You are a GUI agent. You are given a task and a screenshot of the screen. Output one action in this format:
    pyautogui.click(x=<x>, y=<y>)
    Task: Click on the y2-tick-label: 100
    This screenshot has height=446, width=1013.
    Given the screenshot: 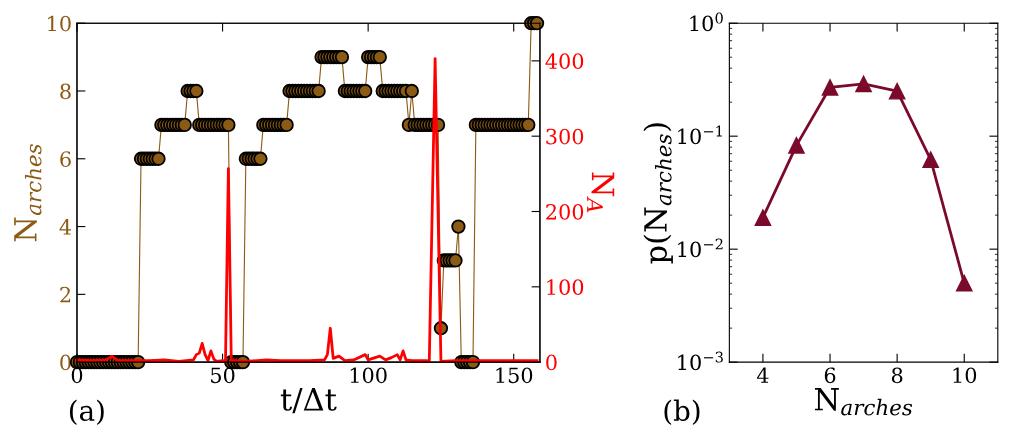 What is the action you would take?
    pyautogui.click(x=565, y=287)
    